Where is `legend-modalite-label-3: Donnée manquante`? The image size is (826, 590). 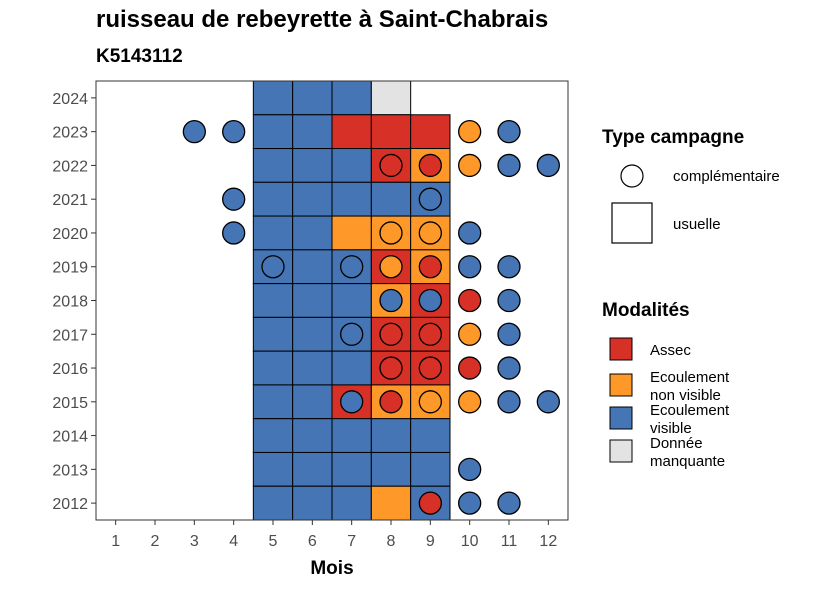
legend-modalite-label-3: Donnée manquante is located at coordinates (687, 452).